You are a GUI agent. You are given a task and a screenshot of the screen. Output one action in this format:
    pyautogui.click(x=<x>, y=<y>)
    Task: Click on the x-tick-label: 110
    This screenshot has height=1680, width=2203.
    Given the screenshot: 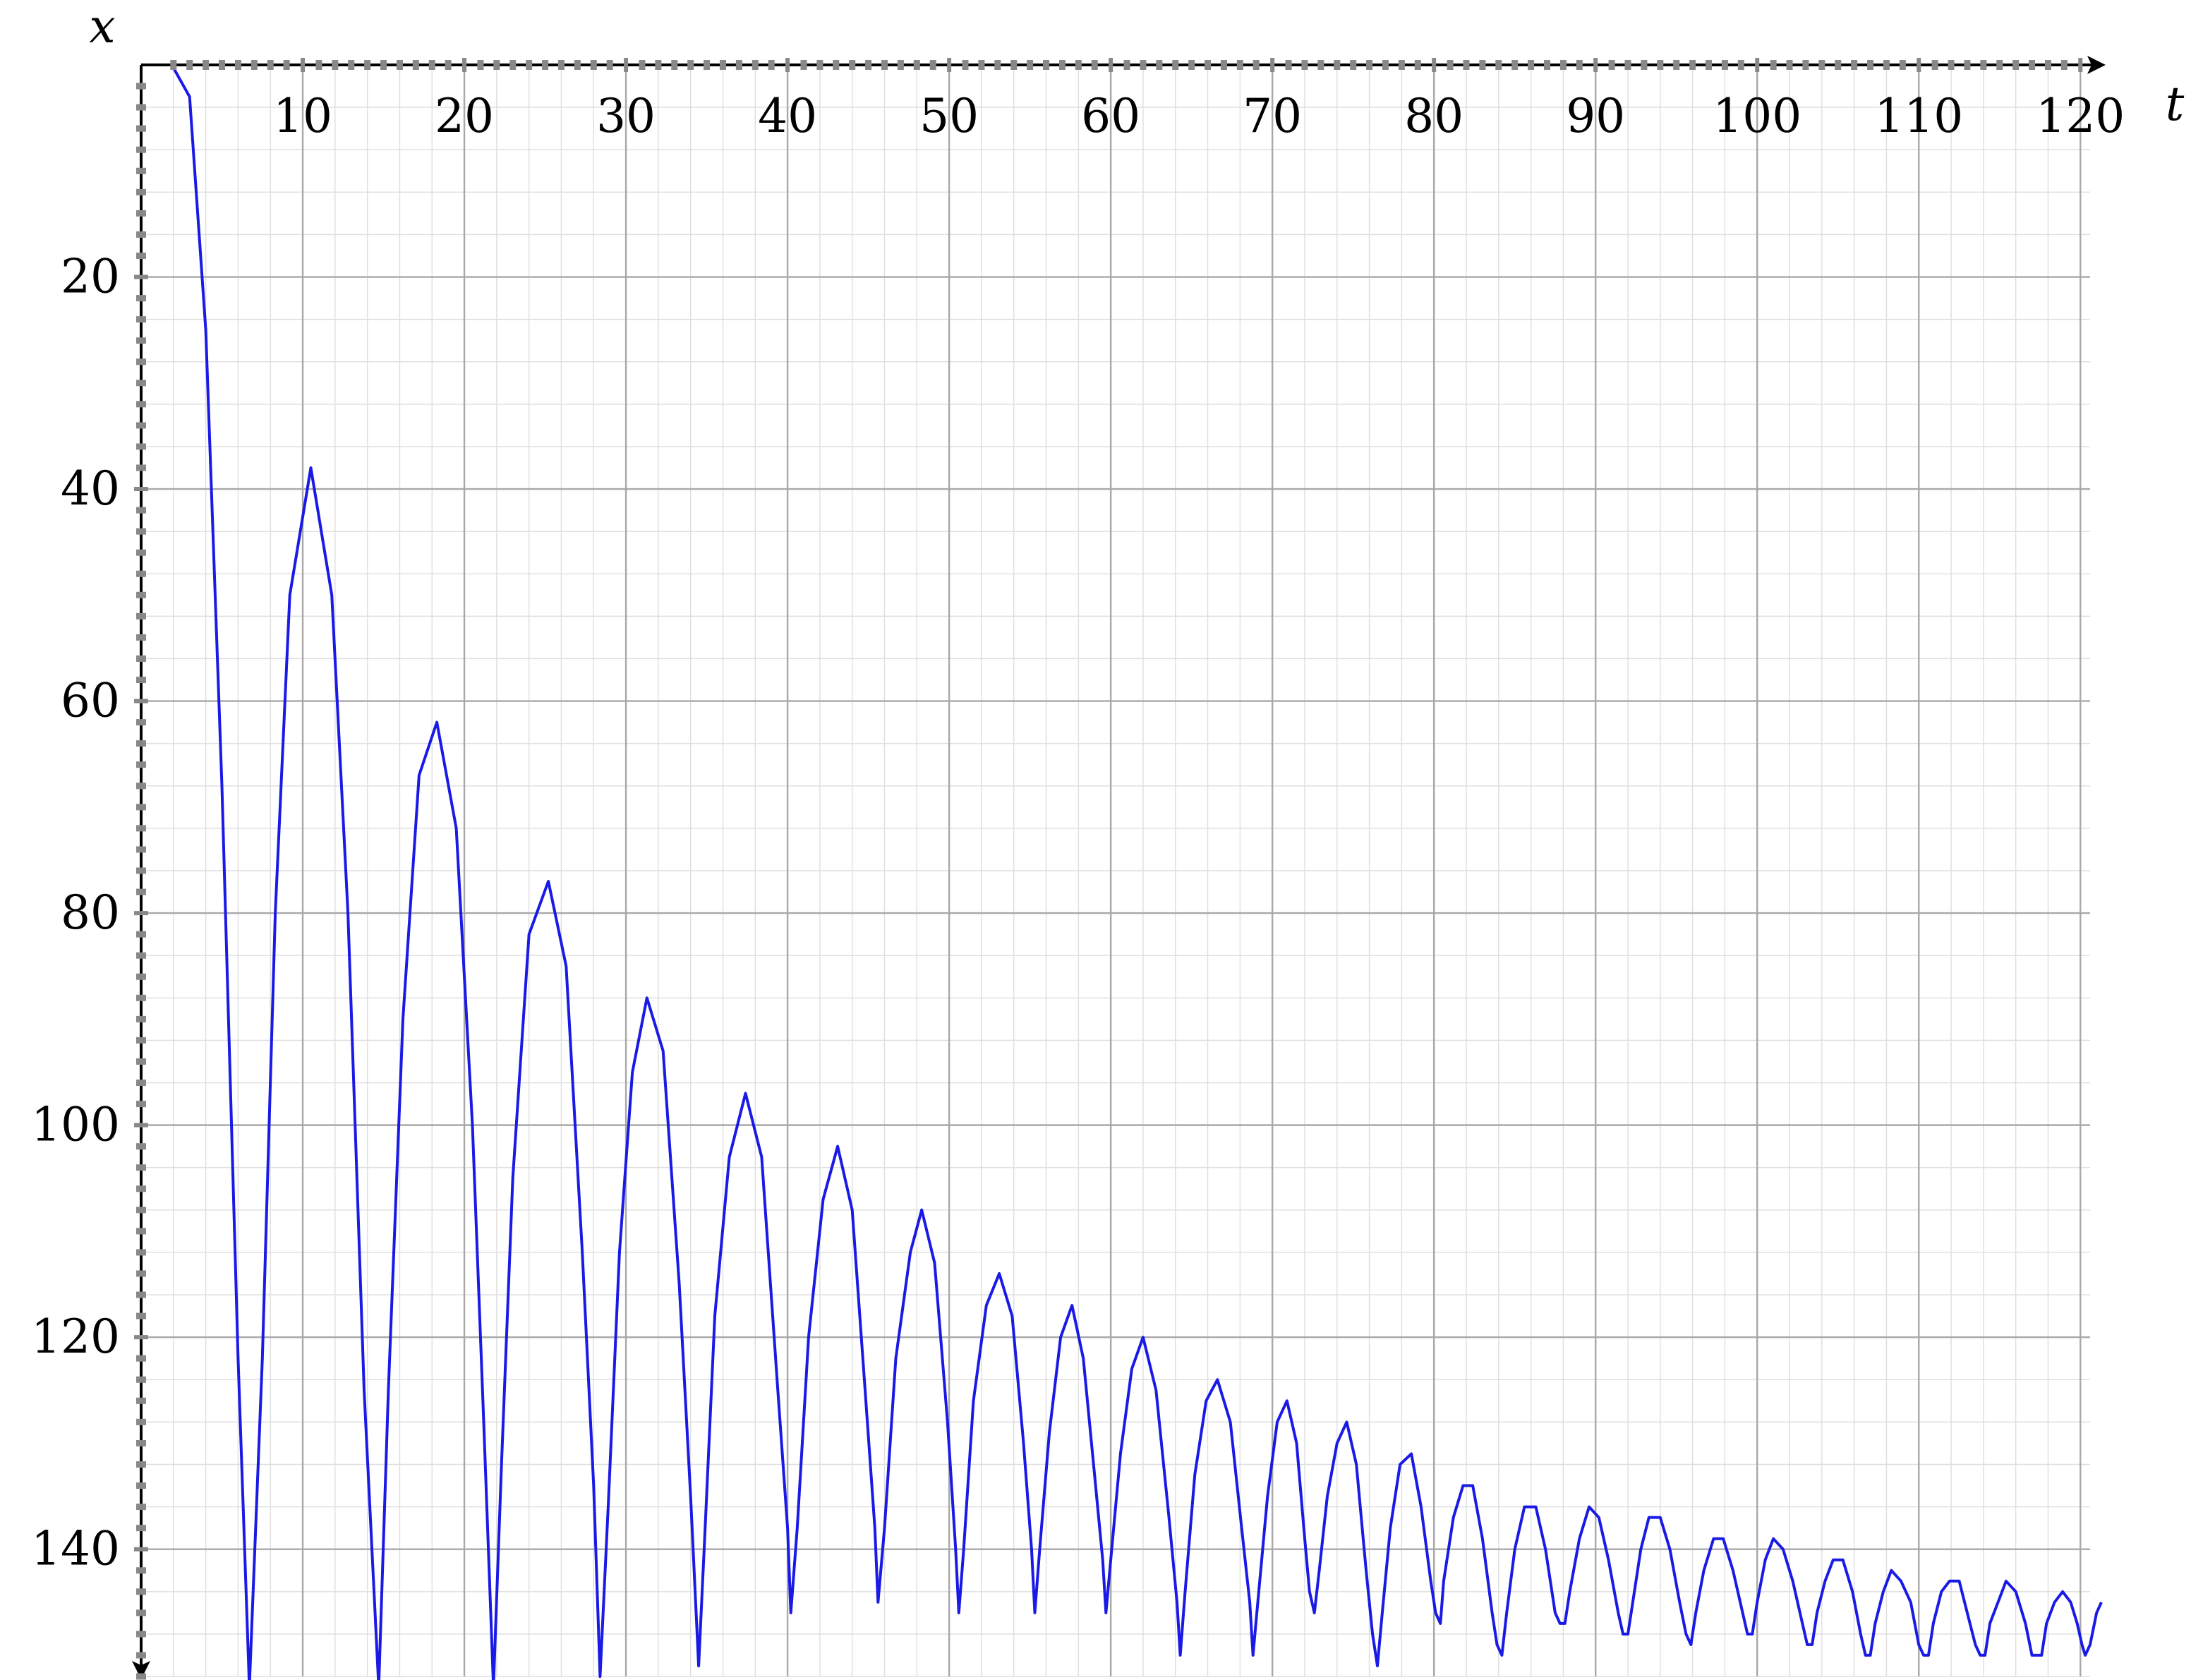 What is the action you would take?
    pyautogui.click(x=1918, y=116)
    